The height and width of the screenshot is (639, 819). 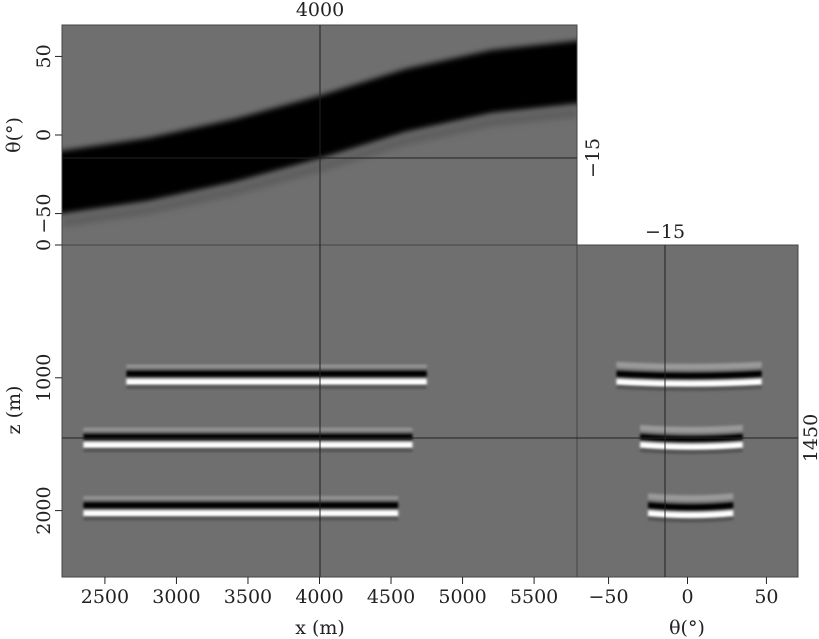 I want to click on x-tick-label: 2500, so click(x=105, y=597).